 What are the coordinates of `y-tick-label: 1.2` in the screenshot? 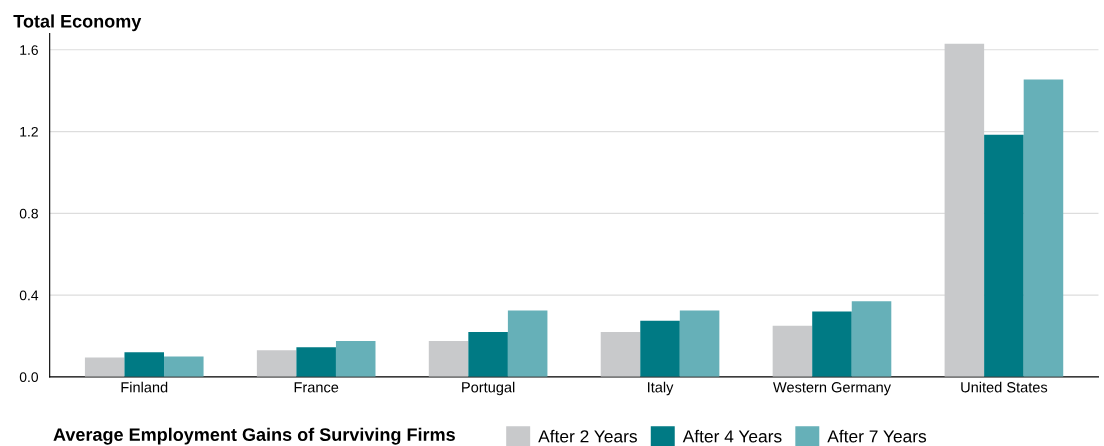 It's located at (29, 131).